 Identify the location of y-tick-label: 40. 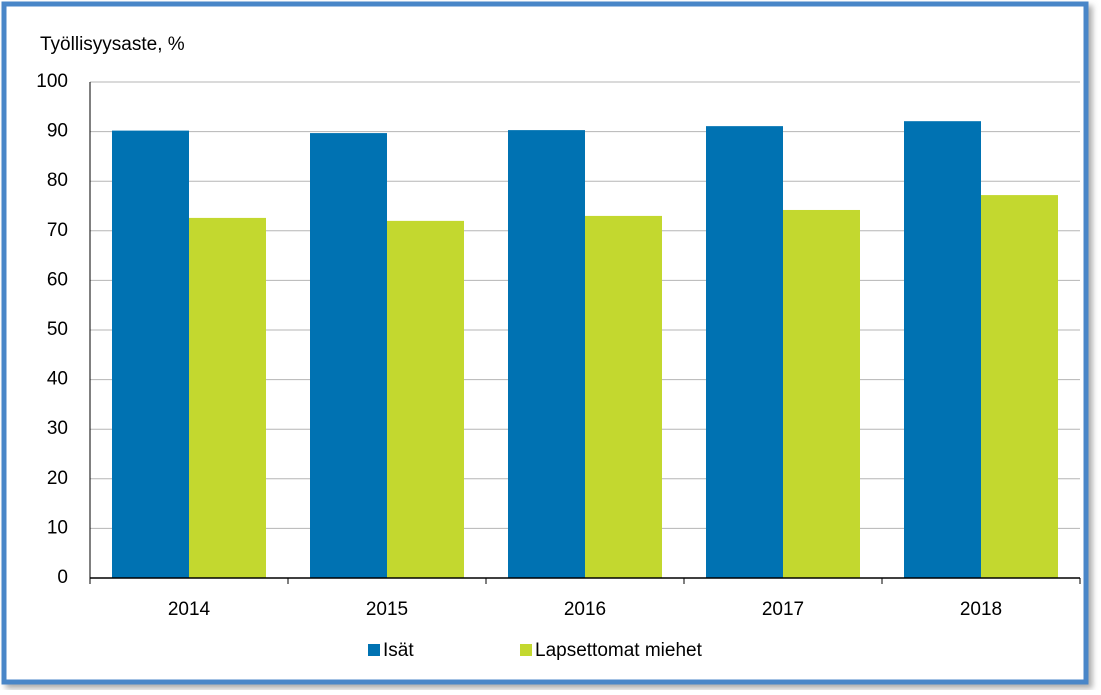
(57, 379).